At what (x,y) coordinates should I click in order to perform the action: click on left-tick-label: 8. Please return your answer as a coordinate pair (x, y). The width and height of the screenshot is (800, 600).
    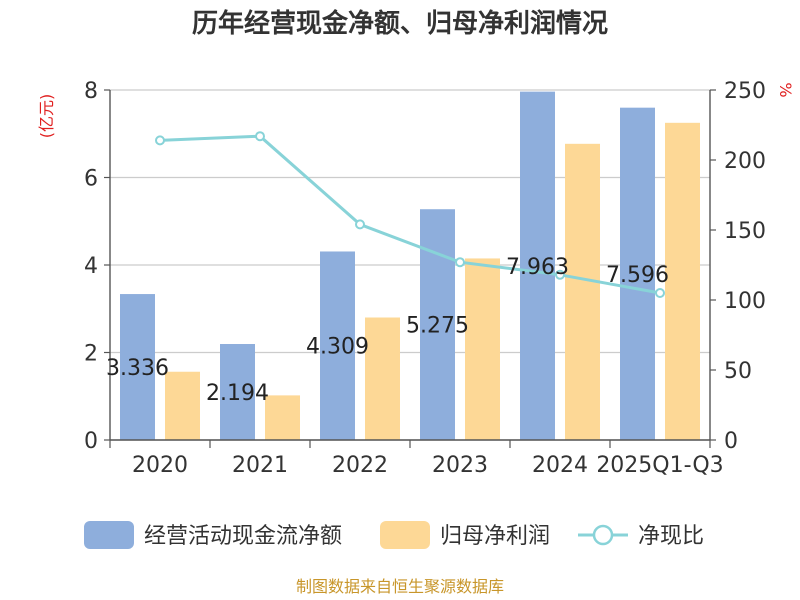
    Looking at the image, I should click on (91, 91).